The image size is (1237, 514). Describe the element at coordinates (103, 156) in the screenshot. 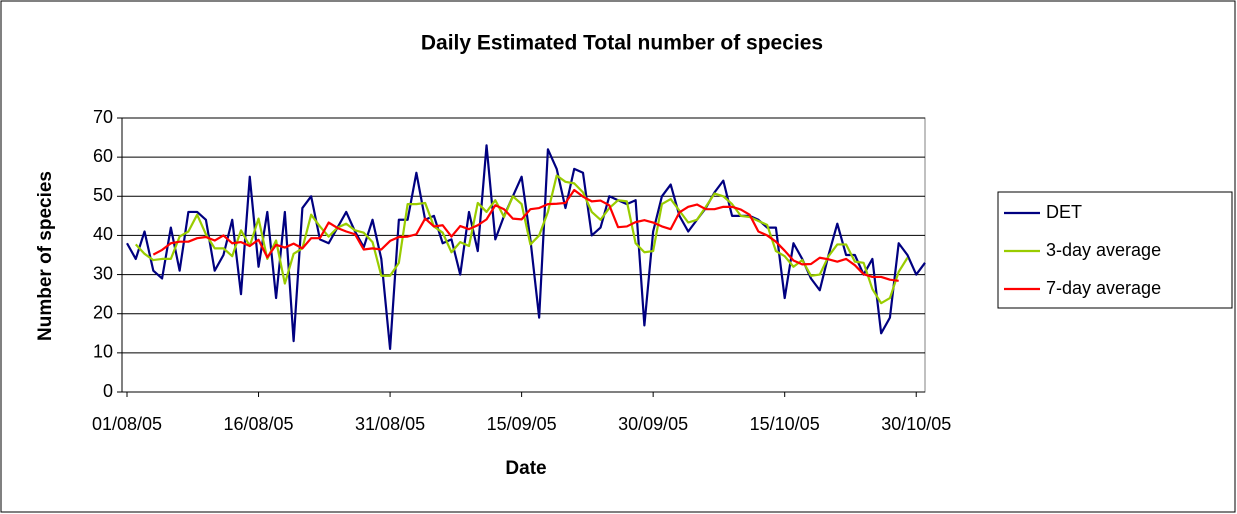

I see `y-tick-label: 60` at that location.